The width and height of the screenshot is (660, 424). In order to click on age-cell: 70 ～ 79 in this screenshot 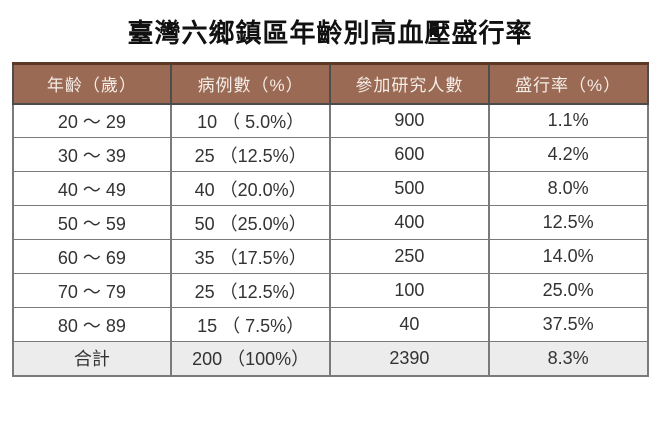, I will do `click(92, 290)`.